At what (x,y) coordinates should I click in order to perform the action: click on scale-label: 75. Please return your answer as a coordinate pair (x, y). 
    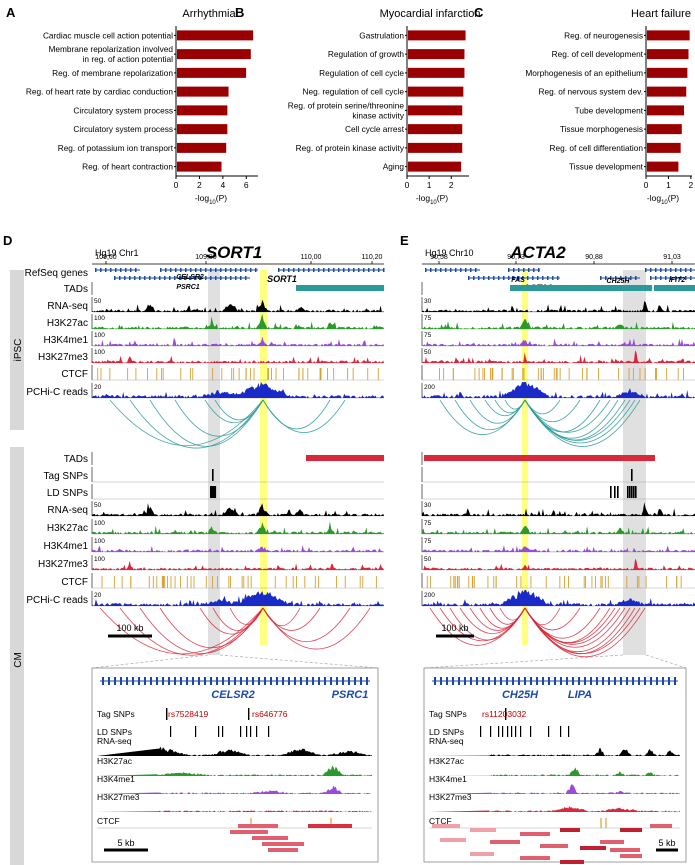
    Looking at the image, I should click on (428, 318).